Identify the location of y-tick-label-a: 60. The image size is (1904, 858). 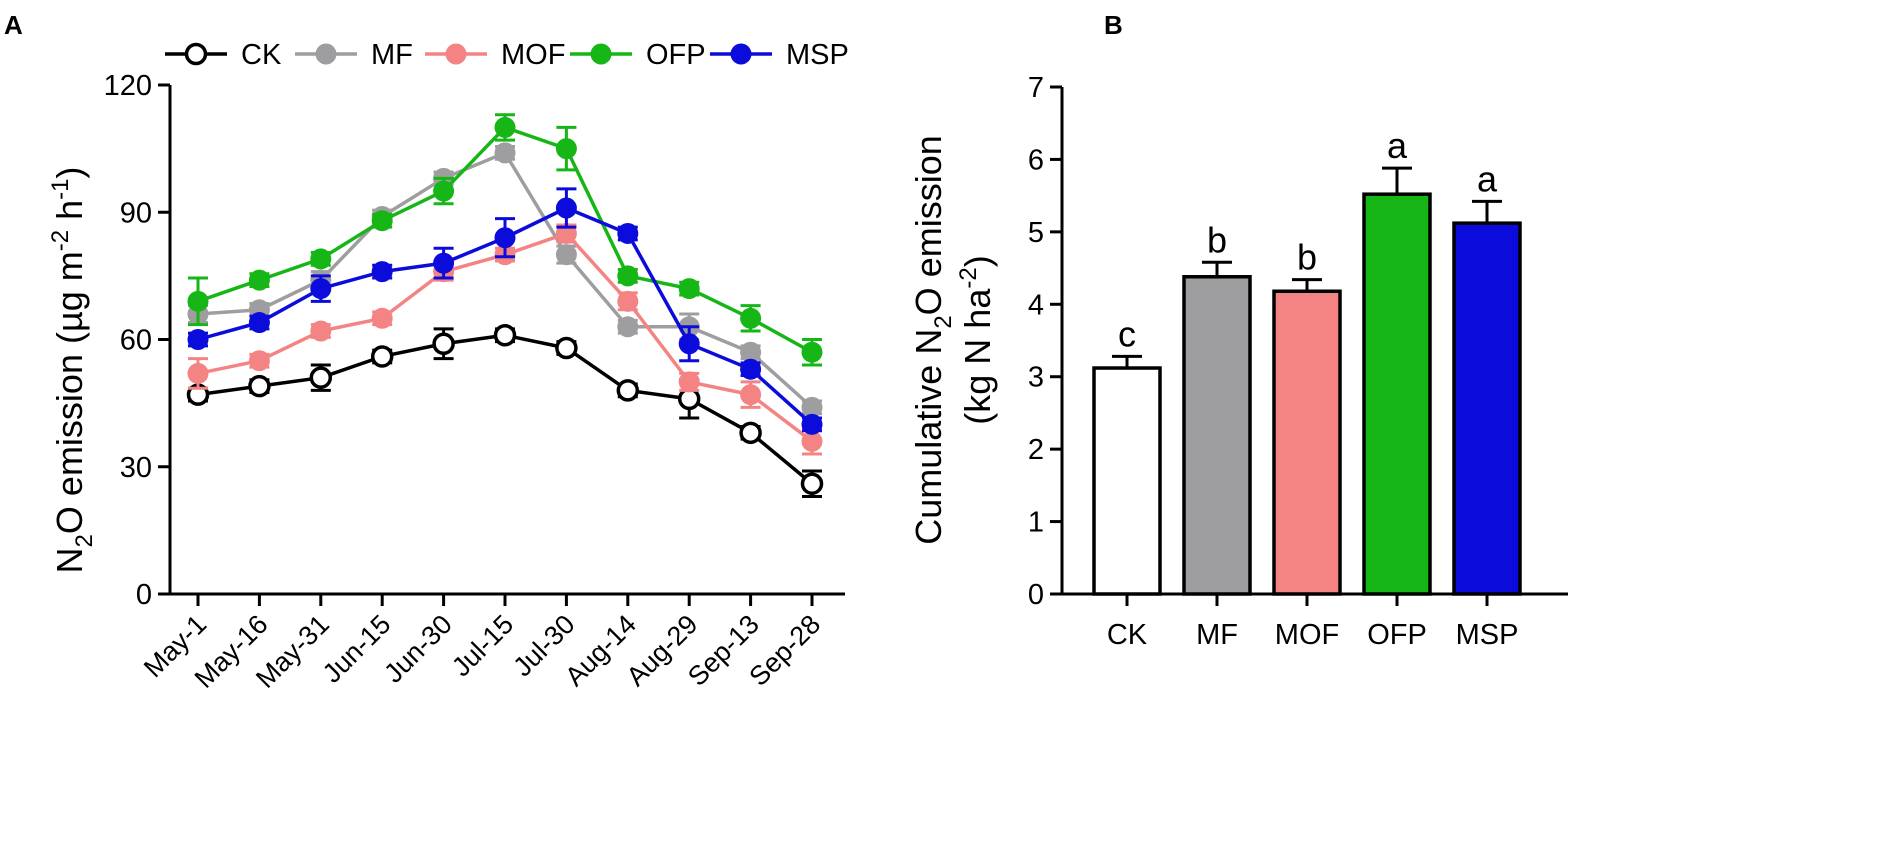
(136, 341).